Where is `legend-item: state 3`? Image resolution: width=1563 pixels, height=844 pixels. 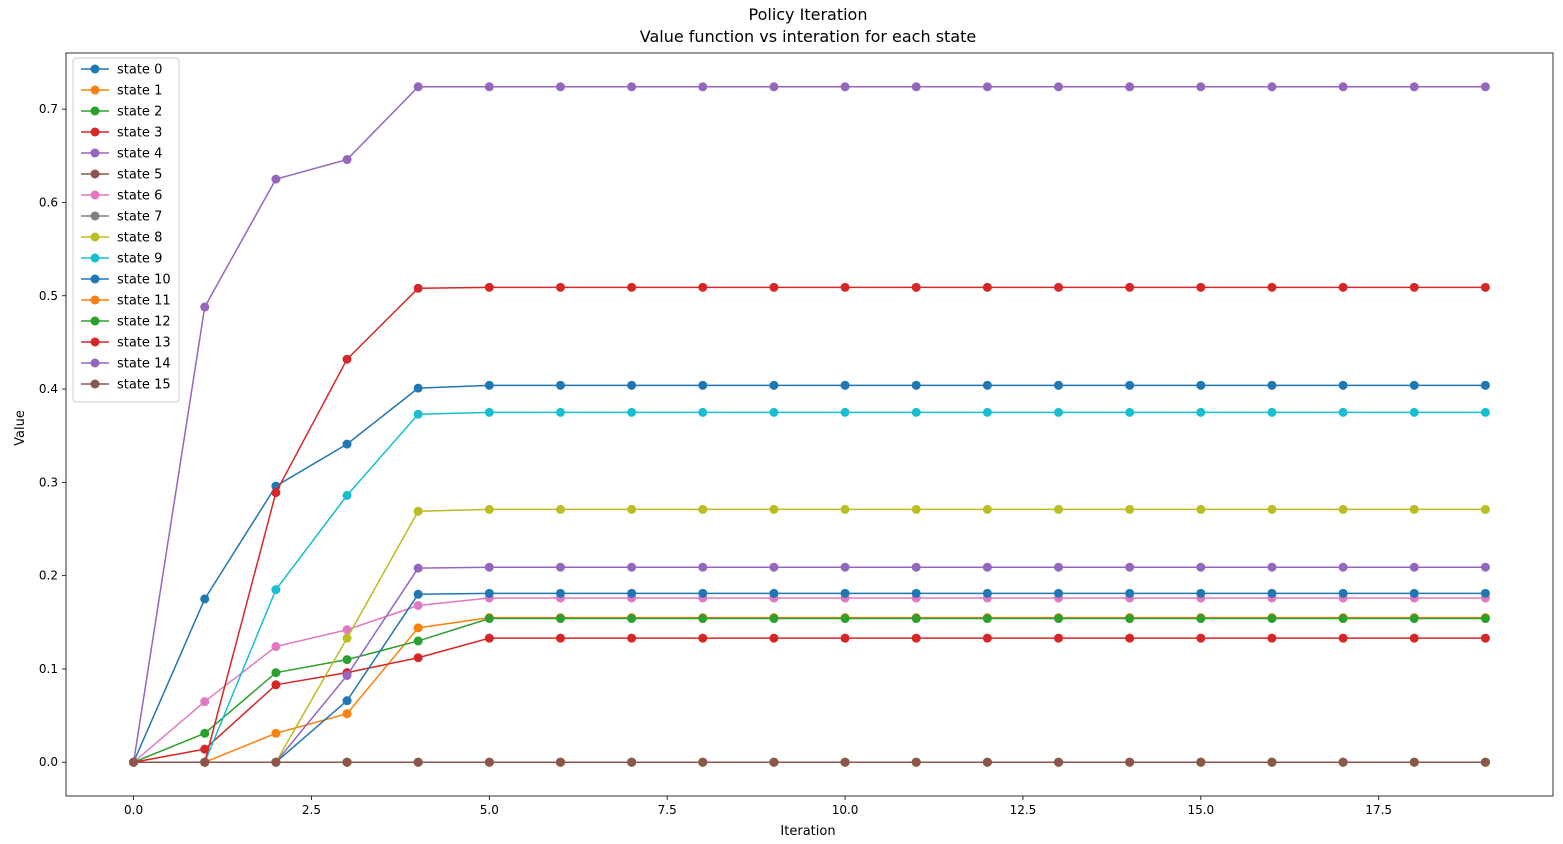
legend-item: state 3 is located at coordinates (121, 133).